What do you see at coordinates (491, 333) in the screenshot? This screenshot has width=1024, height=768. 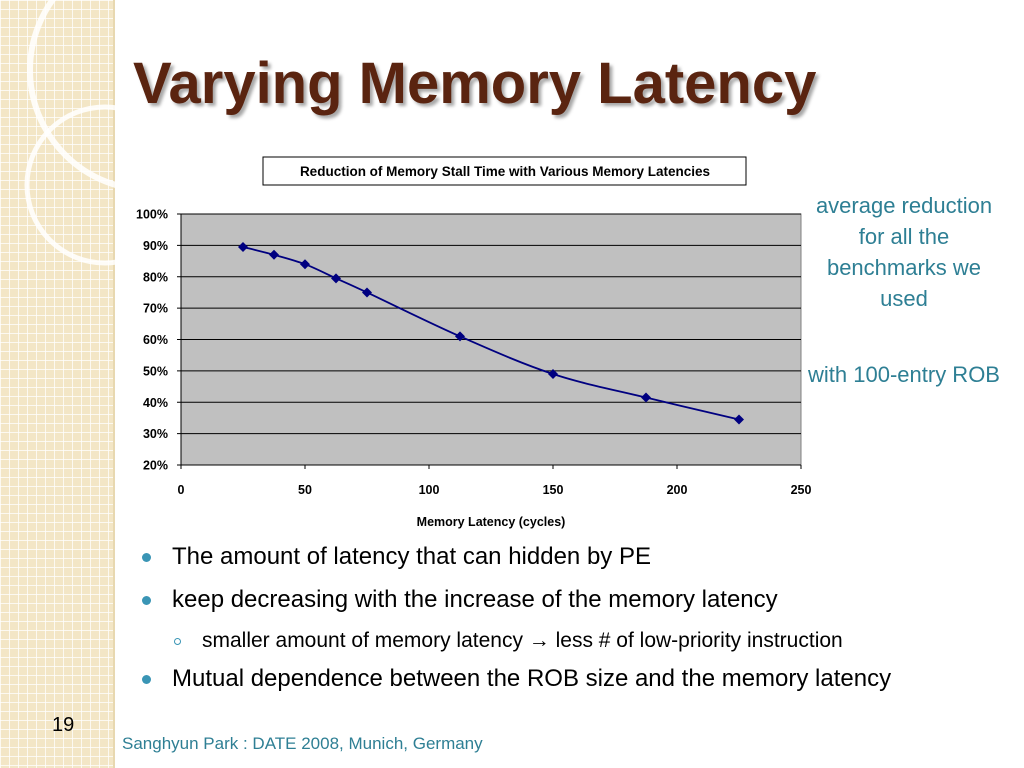 I see `series-line` at bounding box center [491, 333].